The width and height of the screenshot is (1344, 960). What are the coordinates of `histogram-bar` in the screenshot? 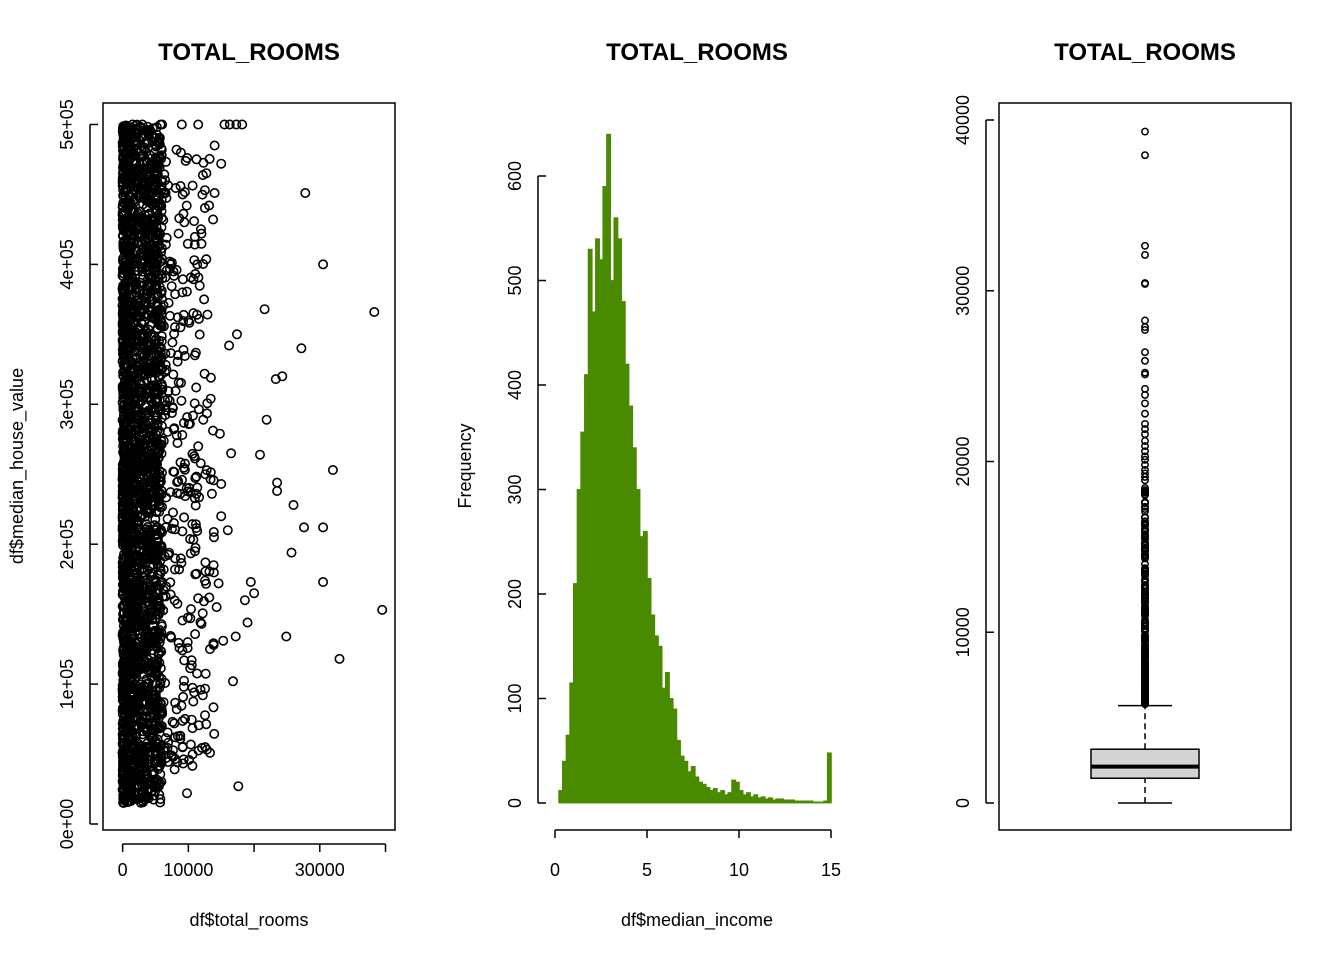 It's located at (829, 778).